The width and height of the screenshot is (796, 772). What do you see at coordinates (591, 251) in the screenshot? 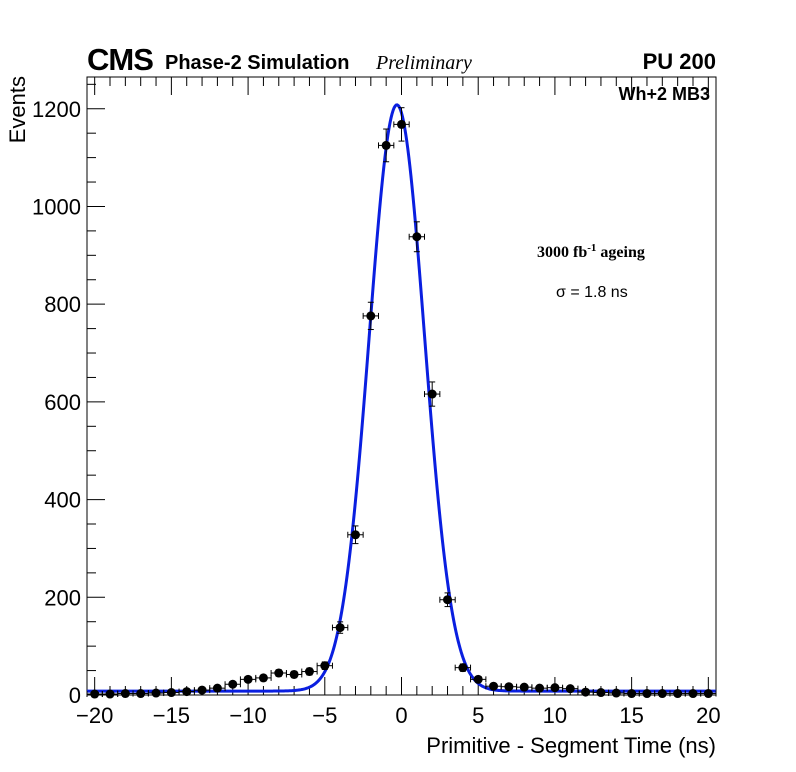
I see `ageing-label: 3000 fb-1 ageing` at bounding box center [591, 251].